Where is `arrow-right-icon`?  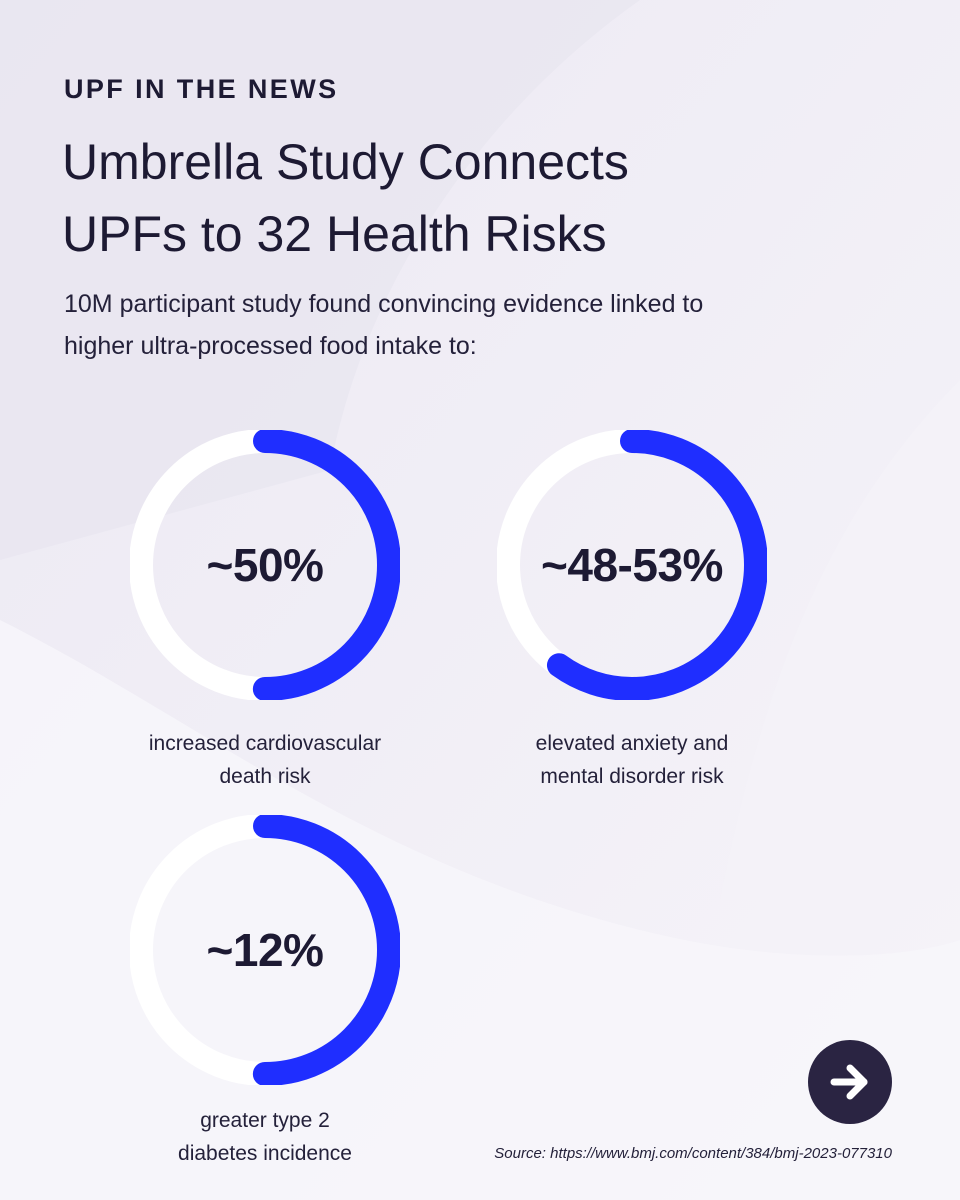 arrow-right-icon is located at coordinates (849, 1082).